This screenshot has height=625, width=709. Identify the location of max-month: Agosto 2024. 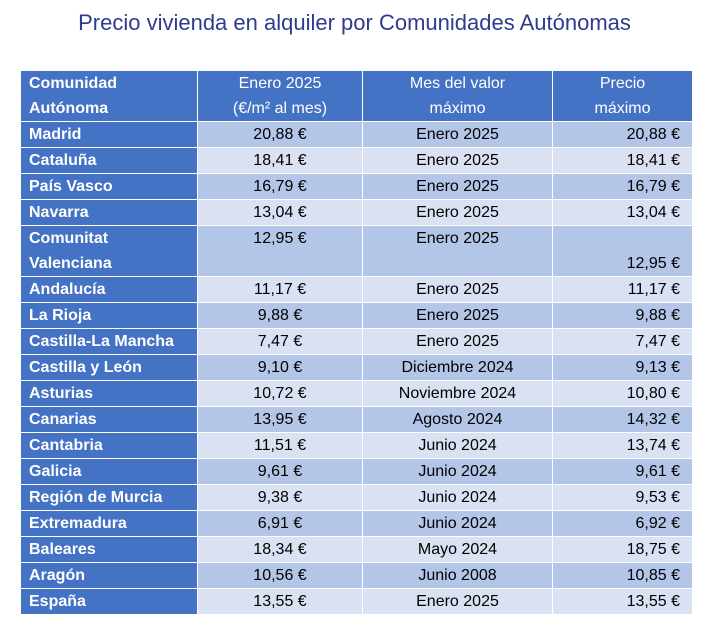
(457, 419).